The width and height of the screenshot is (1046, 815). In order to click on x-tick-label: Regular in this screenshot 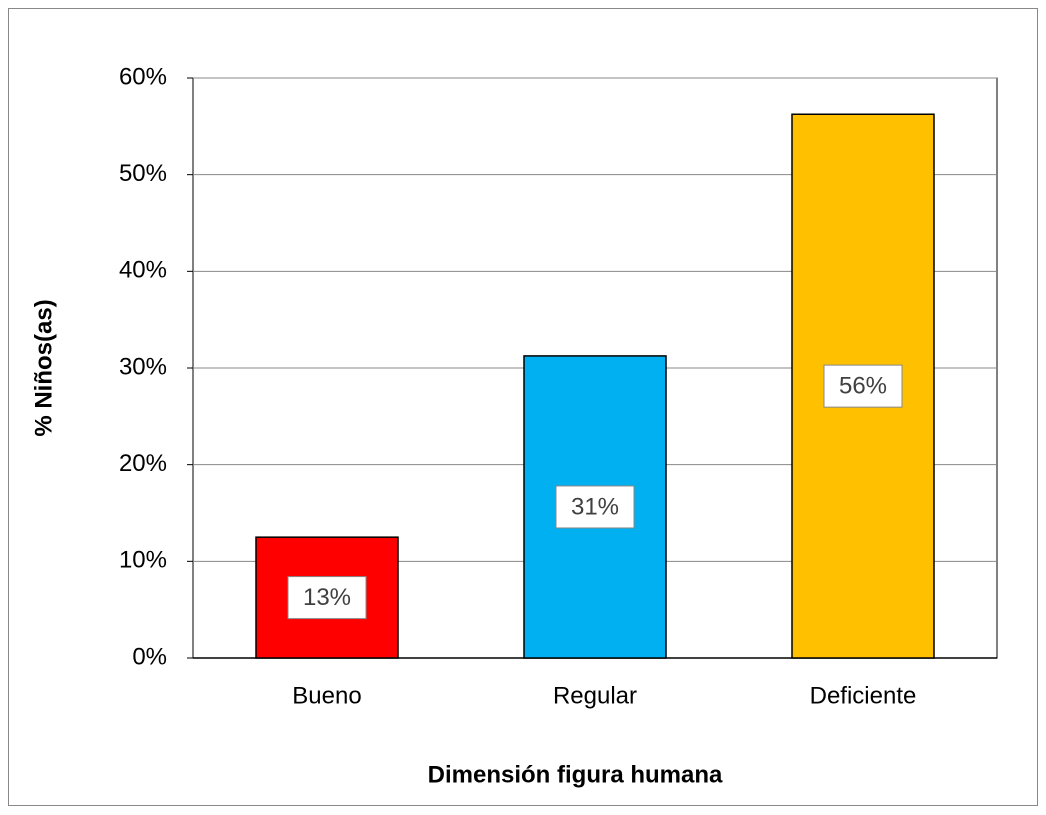, I will do `click(595, 695)`.